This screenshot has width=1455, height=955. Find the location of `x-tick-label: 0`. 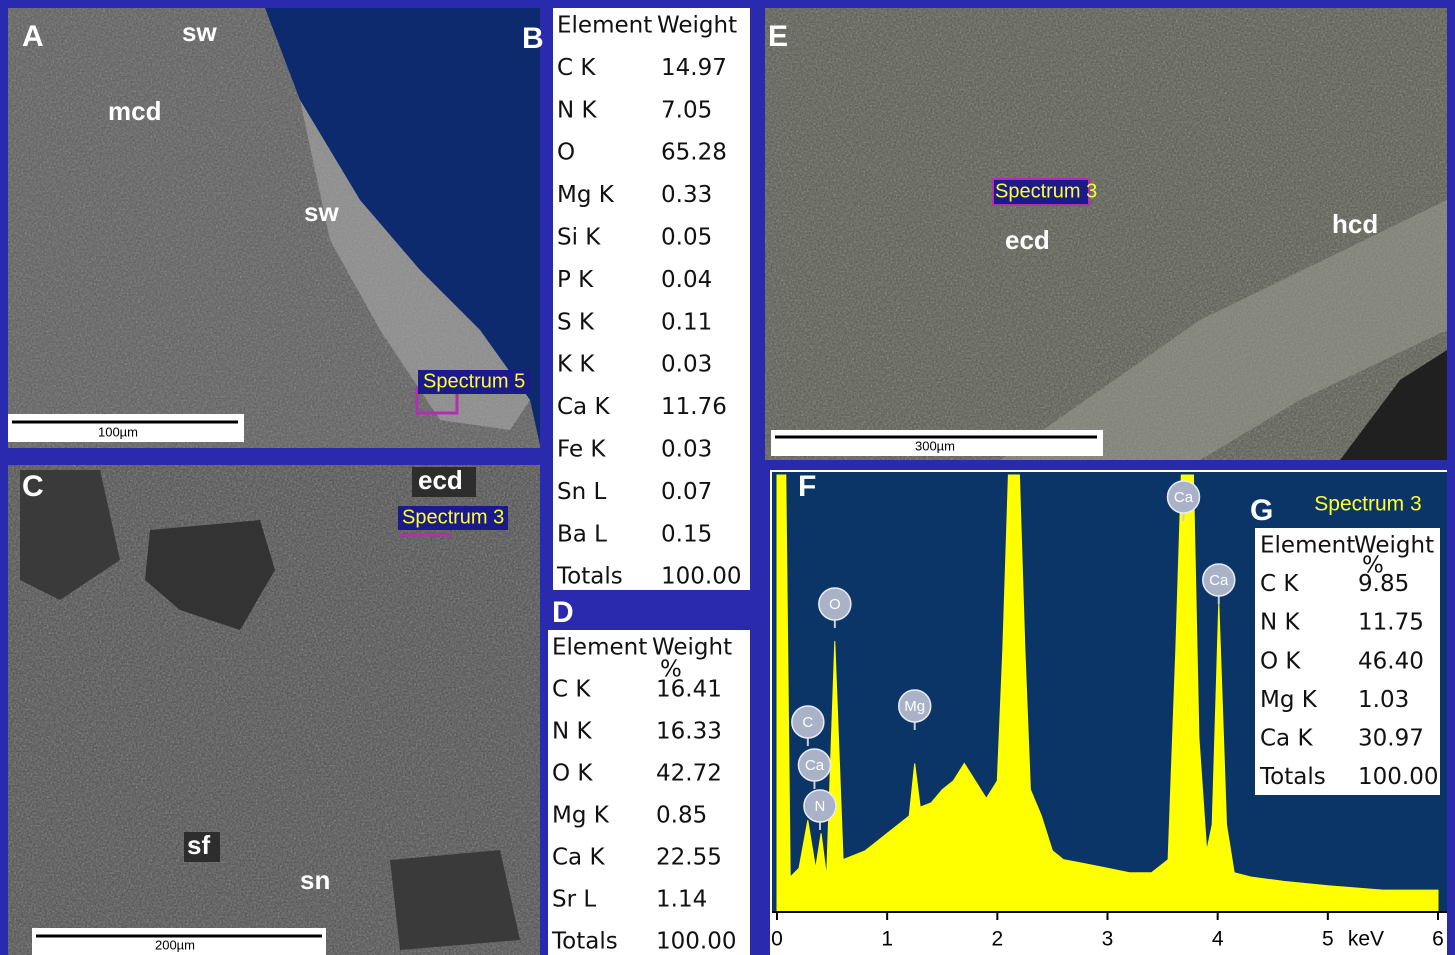

x-tick-label: 0 is located at coordinates (777, 939).